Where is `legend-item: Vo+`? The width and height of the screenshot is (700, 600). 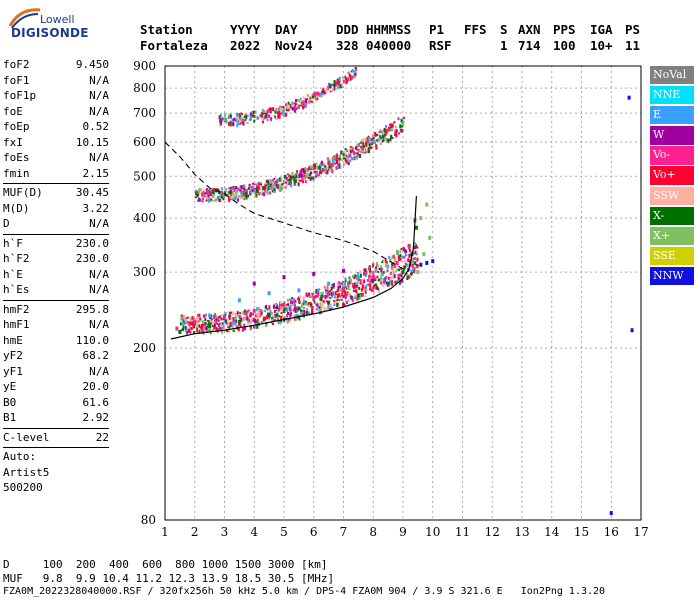 legend-item: Vo+ is located at coordinates (672, 175).